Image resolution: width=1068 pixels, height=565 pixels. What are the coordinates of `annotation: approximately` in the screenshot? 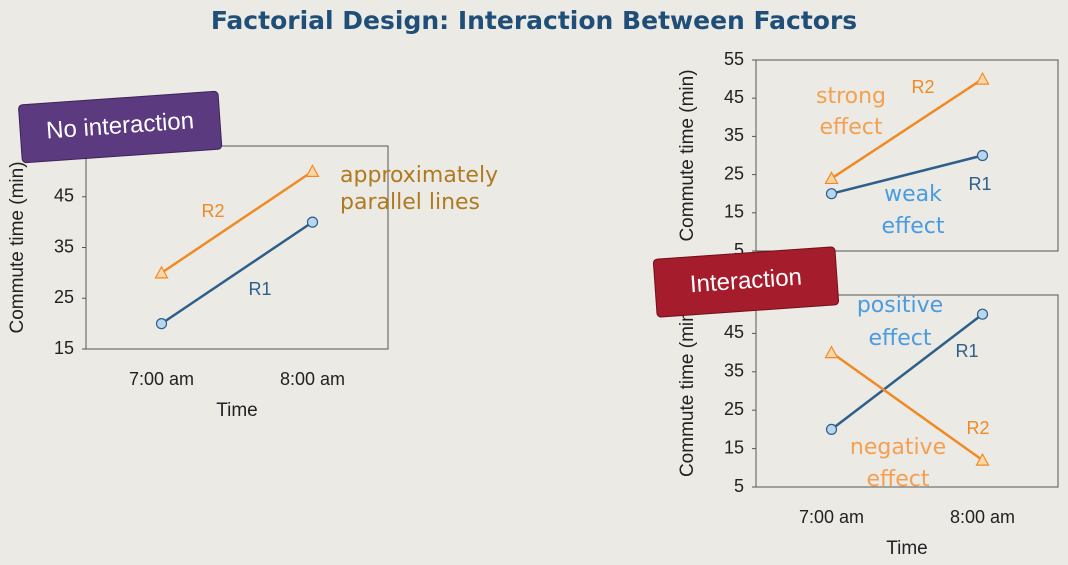 It's located at (419, 175).